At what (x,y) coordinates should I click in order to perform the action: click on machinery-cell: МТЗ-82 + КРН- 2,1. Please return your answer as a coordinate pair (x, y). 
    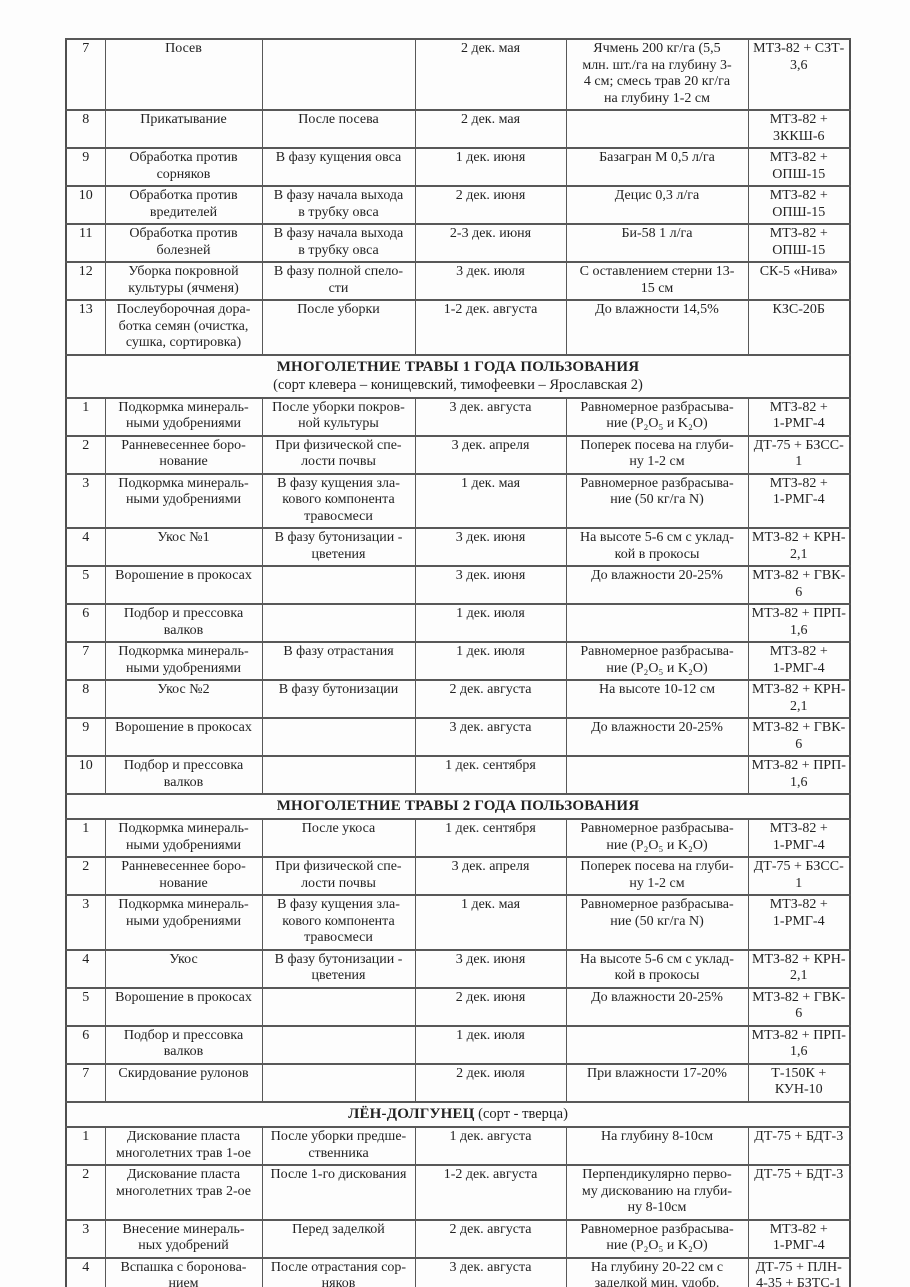
    Looking at the image, I should click on (799, 547).